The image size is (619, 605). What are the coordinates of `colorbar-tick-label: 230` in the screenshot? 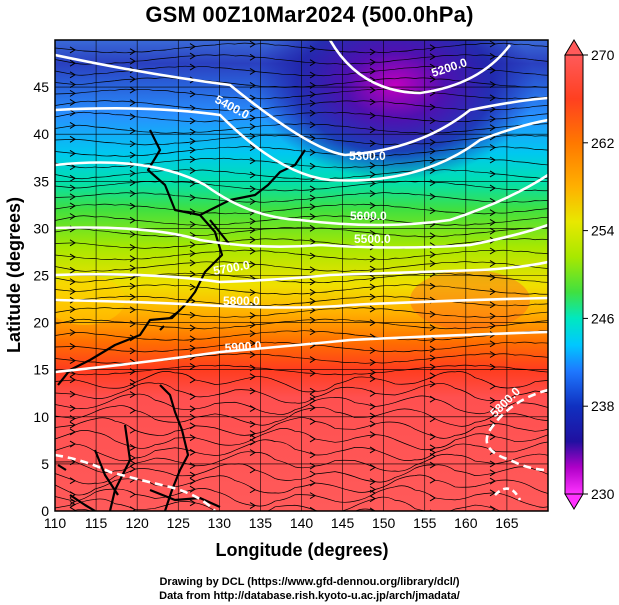 It's located at (603, 494).